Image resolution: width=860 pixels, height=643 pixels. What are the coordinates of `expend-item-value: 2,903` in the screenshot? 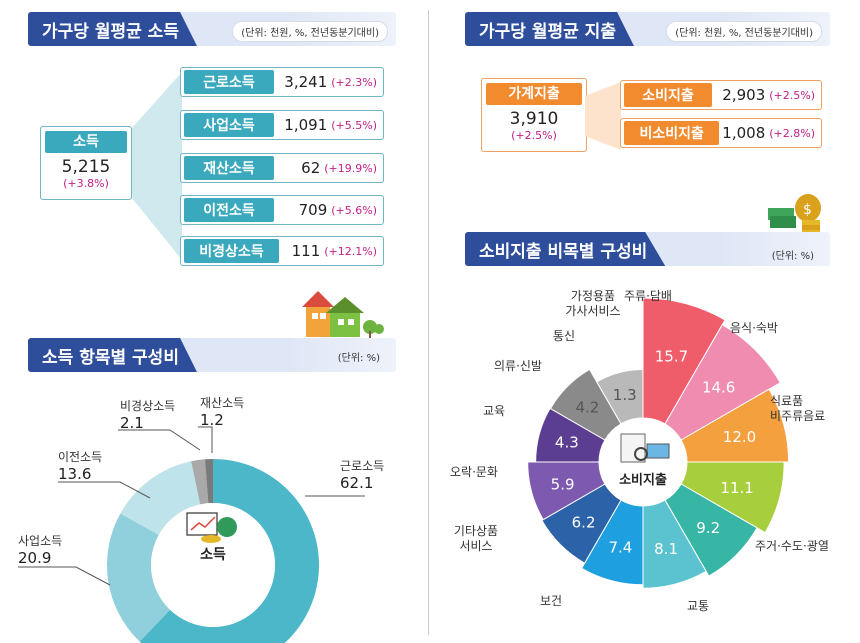 It's located at (744, 95).